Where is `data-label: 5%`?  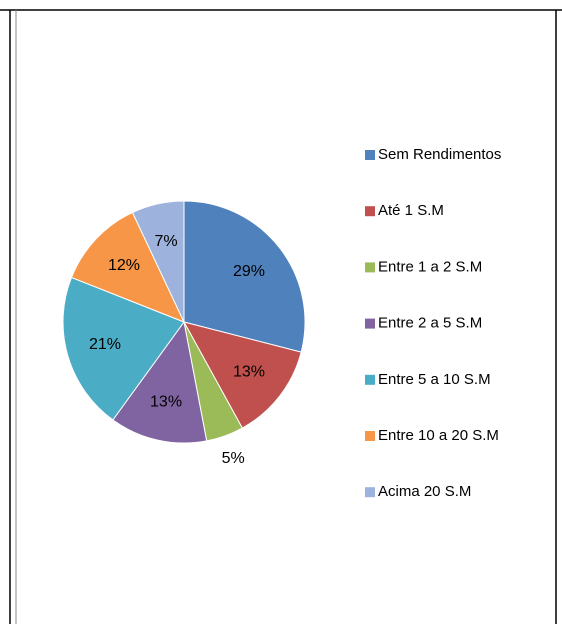 data-label: 5% is located at coordinates (233, 458).